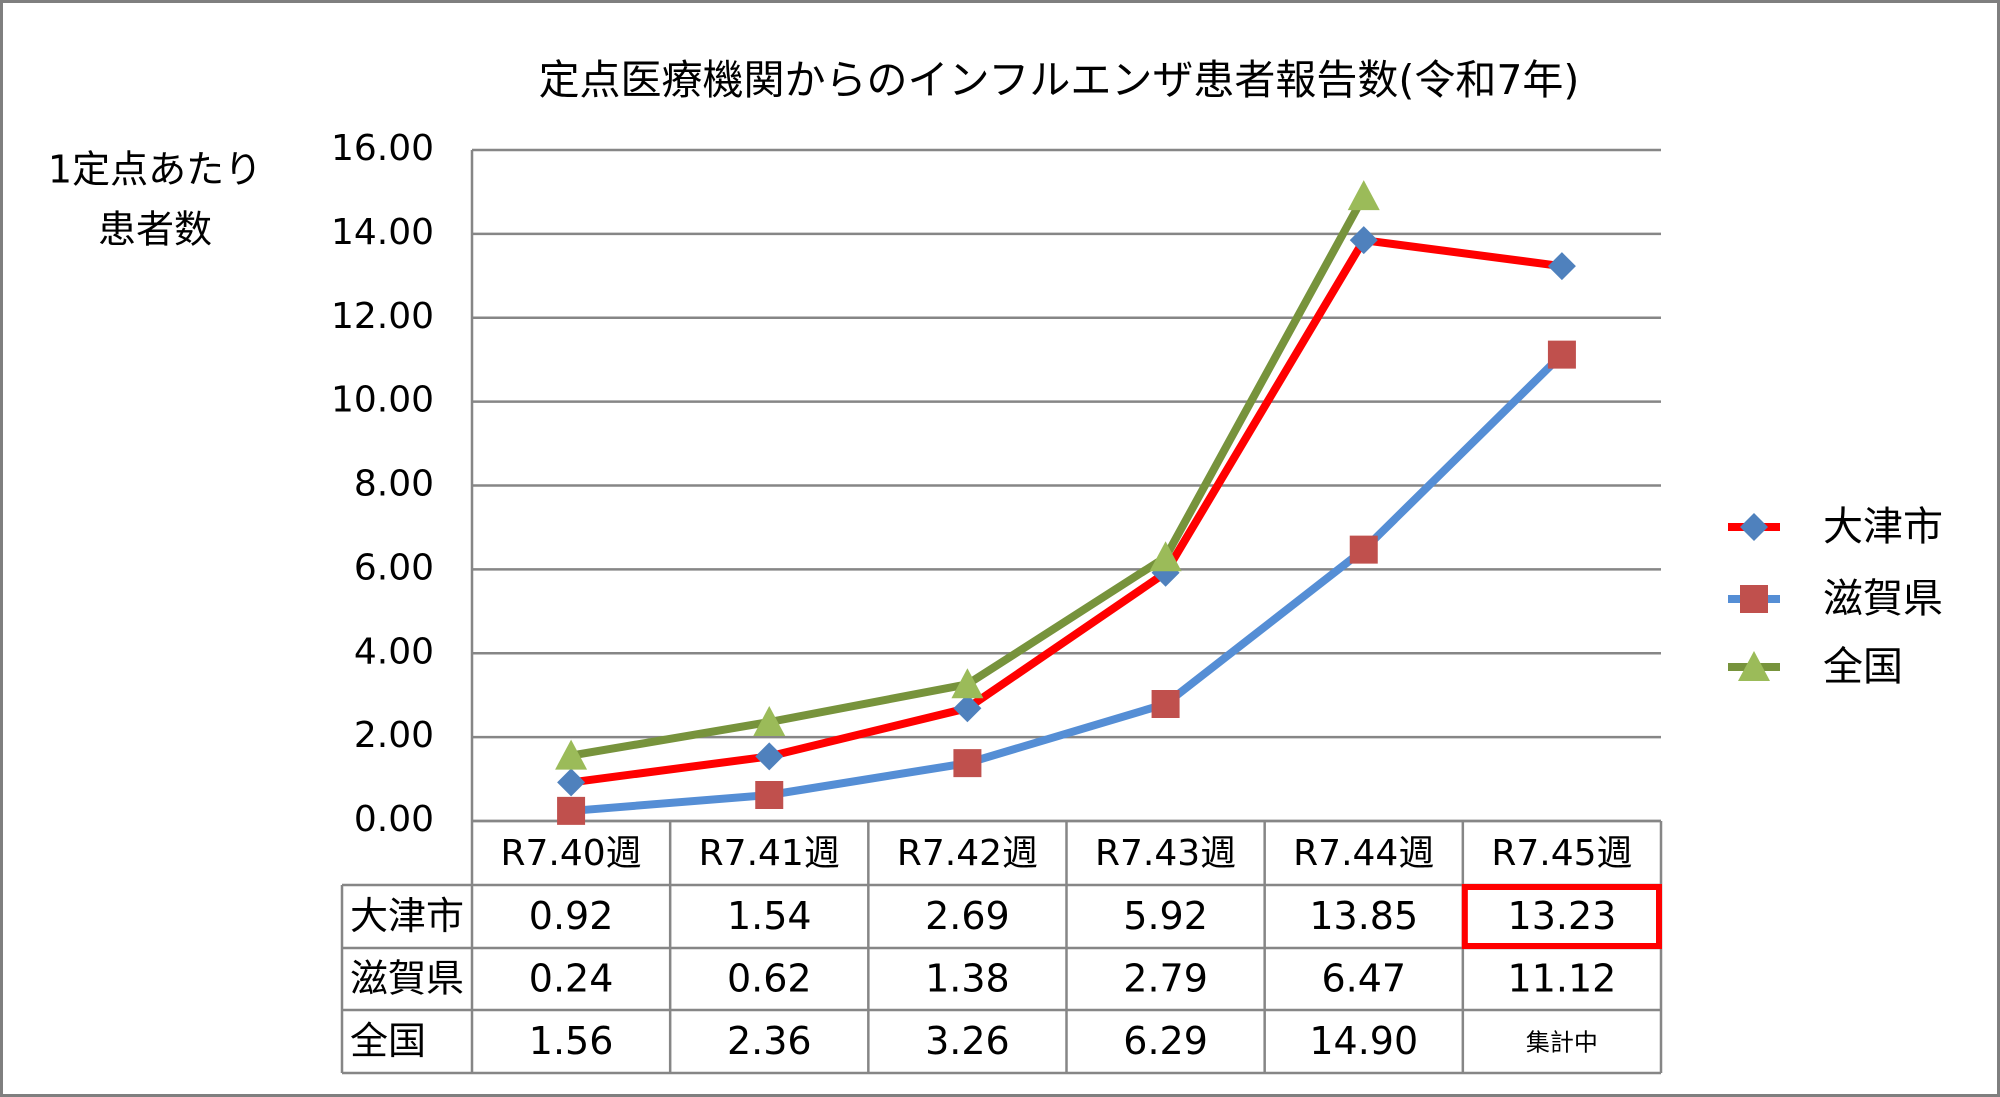  I want to click on y-tick-label: 2.00, so click(394, 735).